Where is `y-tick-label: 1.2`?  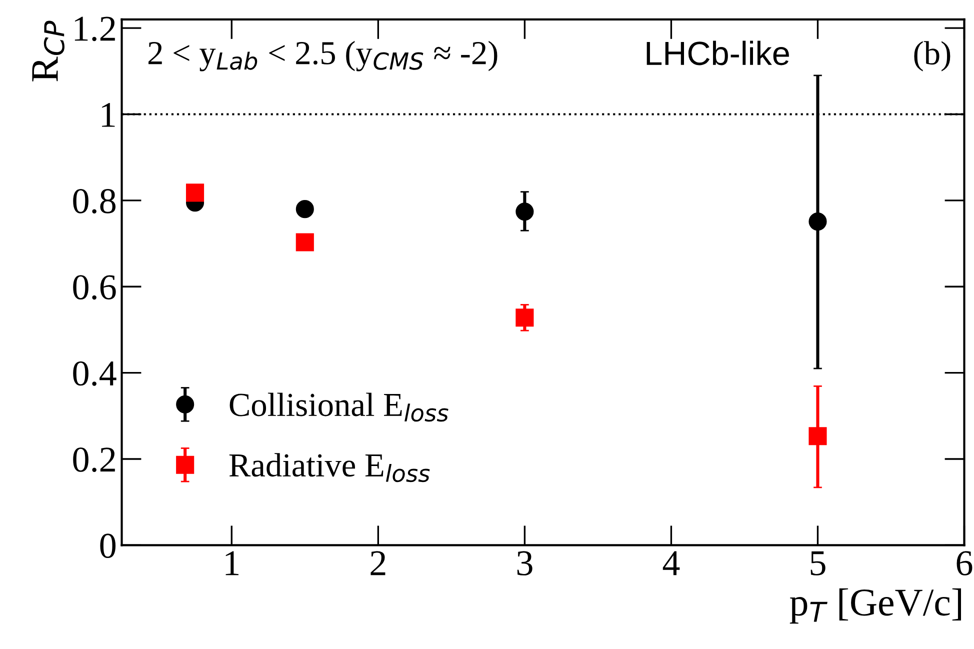
y-tick-label: 1.2 is located at coordinates (94, 29).